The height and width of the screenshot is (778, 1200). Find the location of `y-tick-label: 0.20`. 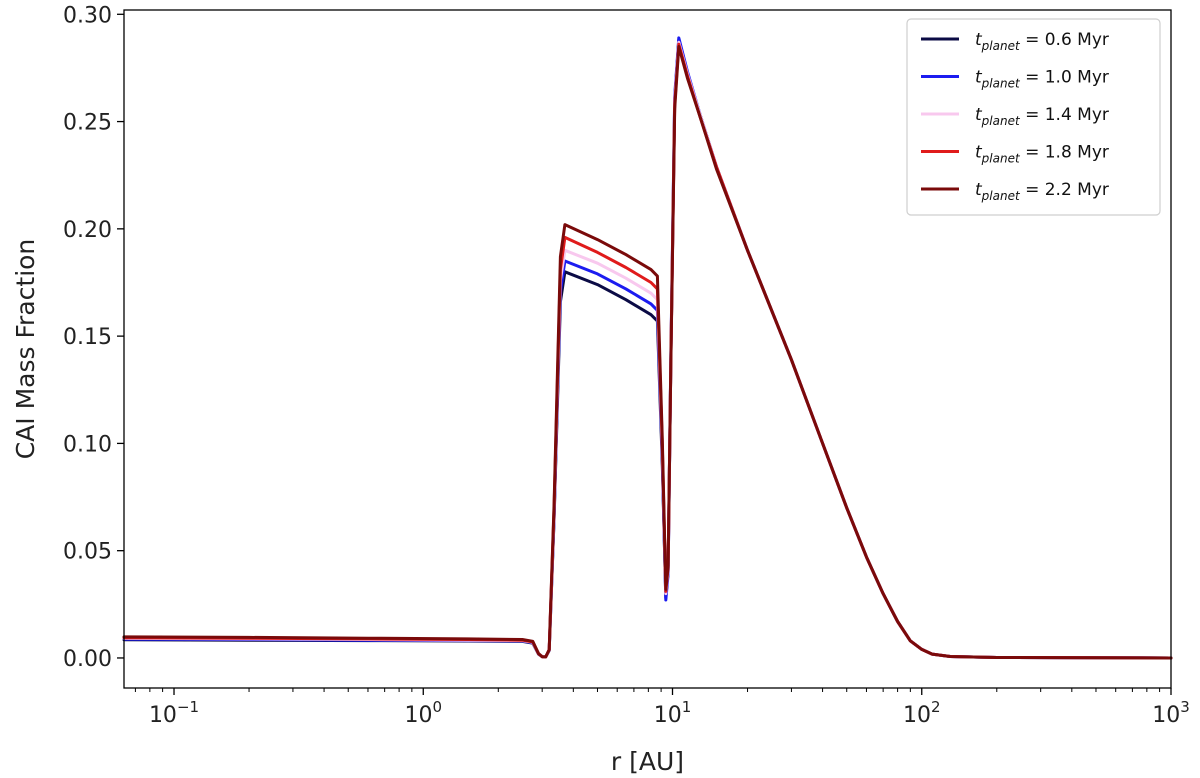

y-tick-label: 0.20 is located at coordinates (87, 230).